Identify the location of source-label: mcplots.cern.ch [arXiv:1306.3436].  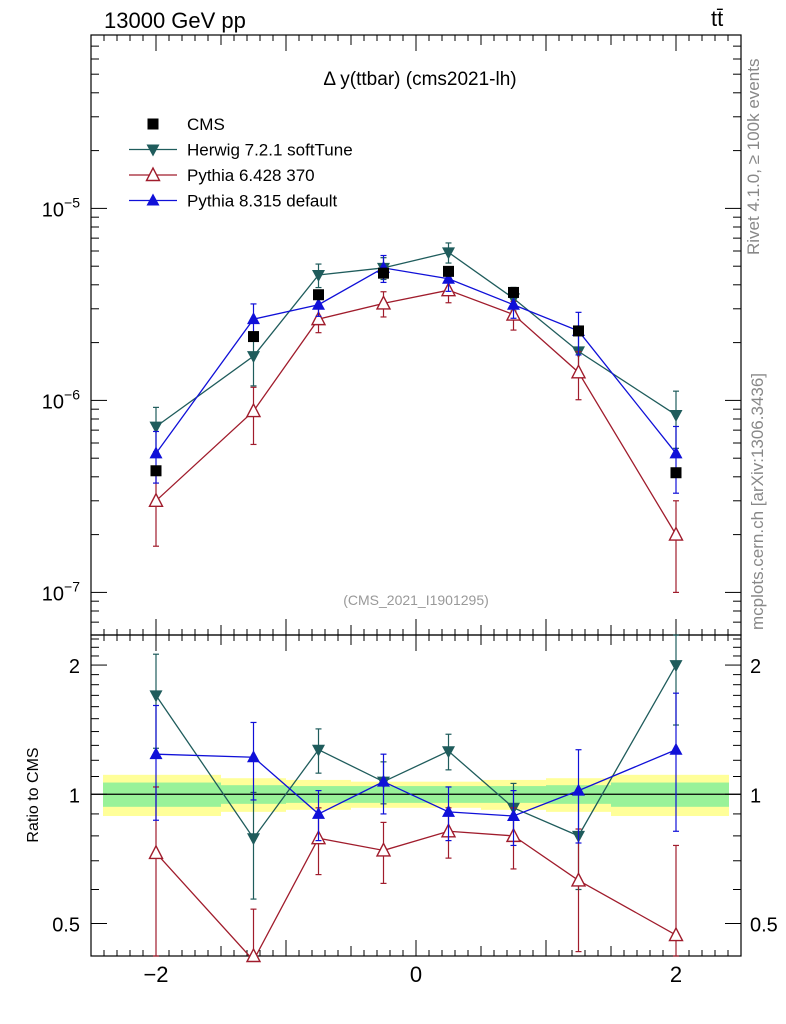
(757, 501).